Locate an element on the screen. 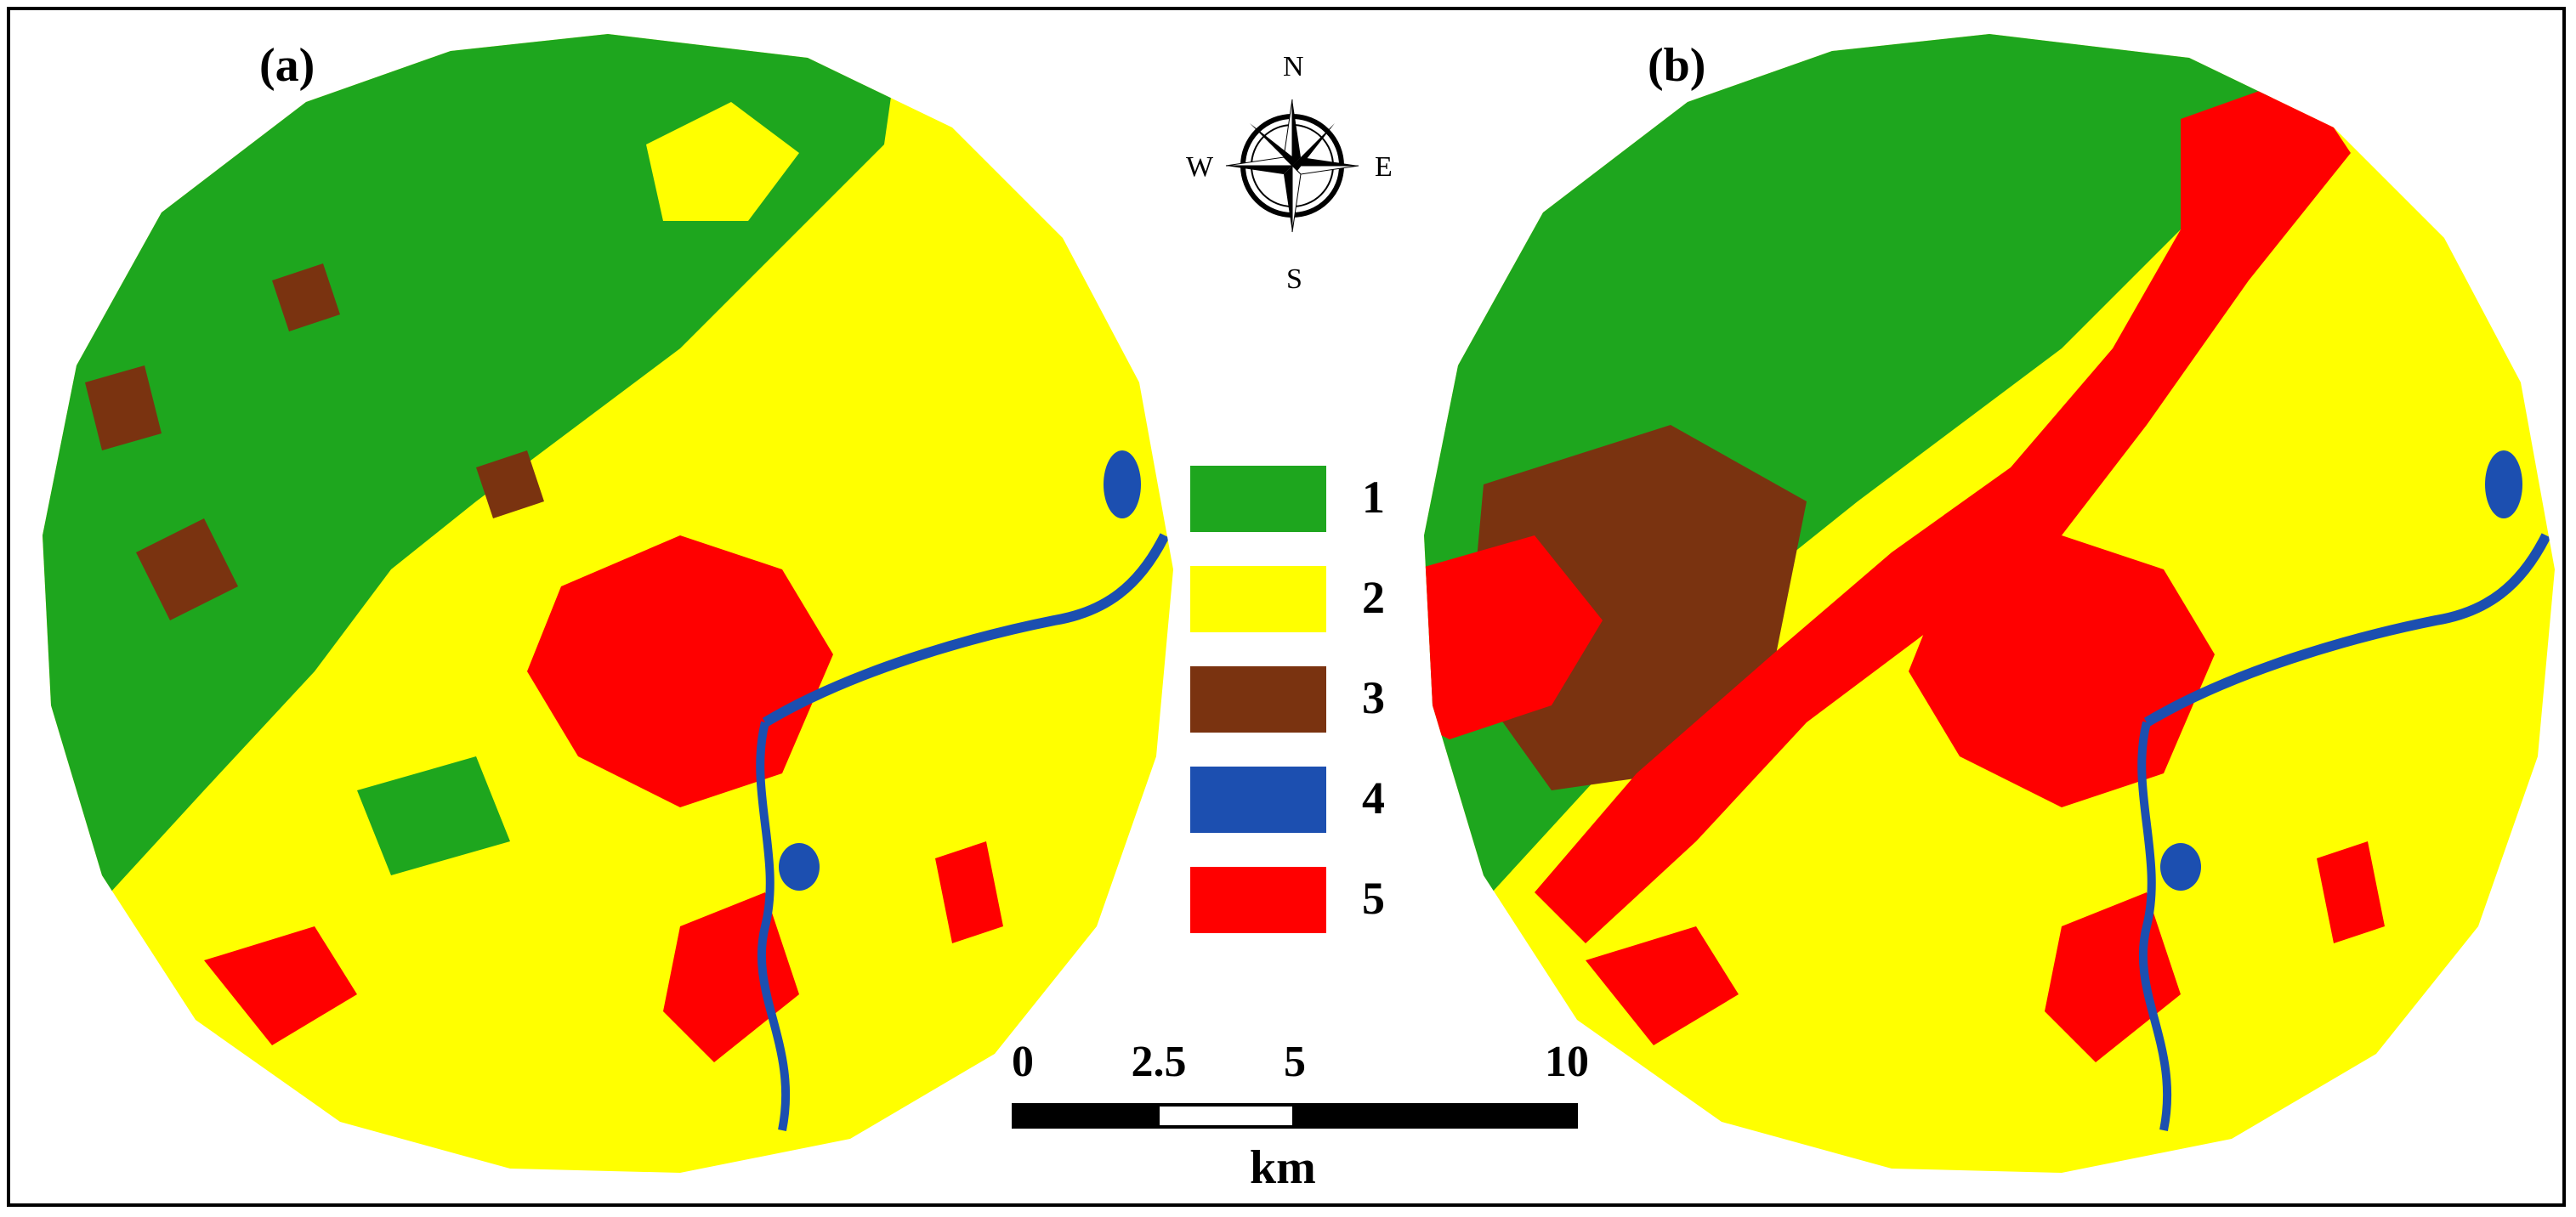 Image resolution: width=2576 pixels, height=1217 pixels. legend-item: 2 is located at coordinates (1292, 600).